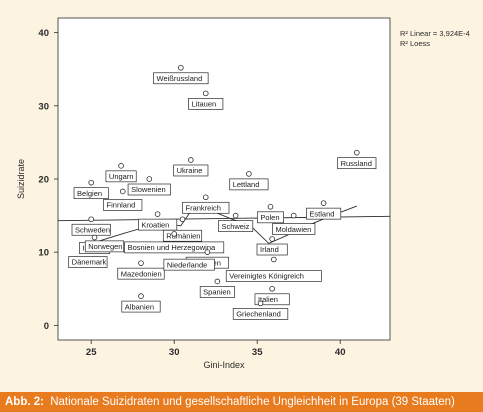  Describe the element at coordinates (21, 179) in the screenshot. I see `y-axis-title: Suizidrate` at that location.